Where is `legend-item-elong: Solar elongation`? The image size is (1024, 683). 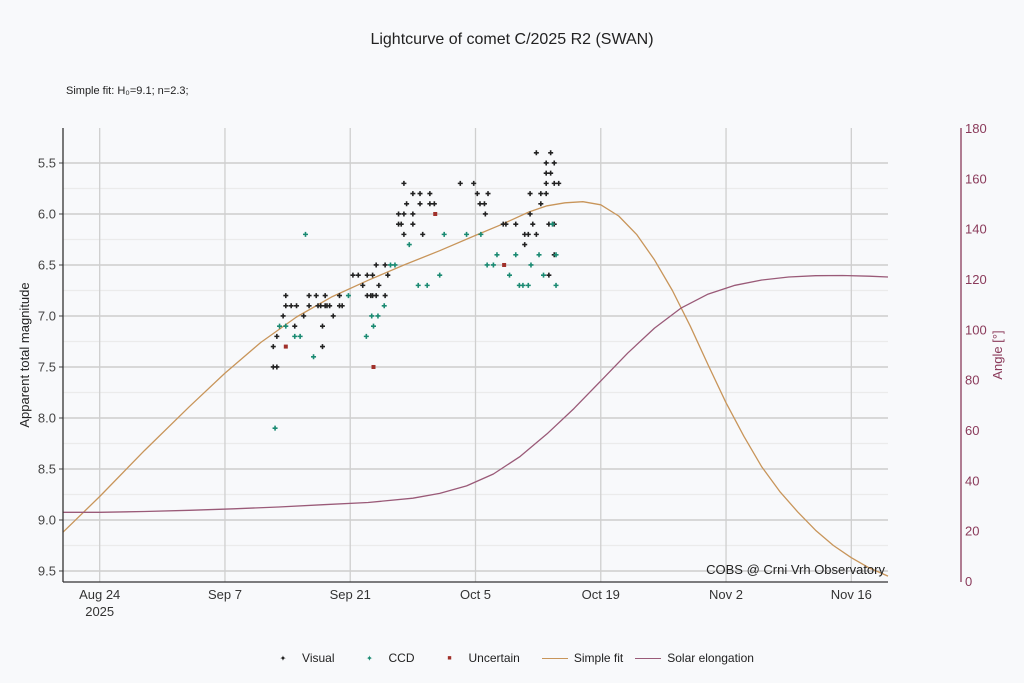
legend-item-elong: Solar elongation is located at coordinates (694, 658).